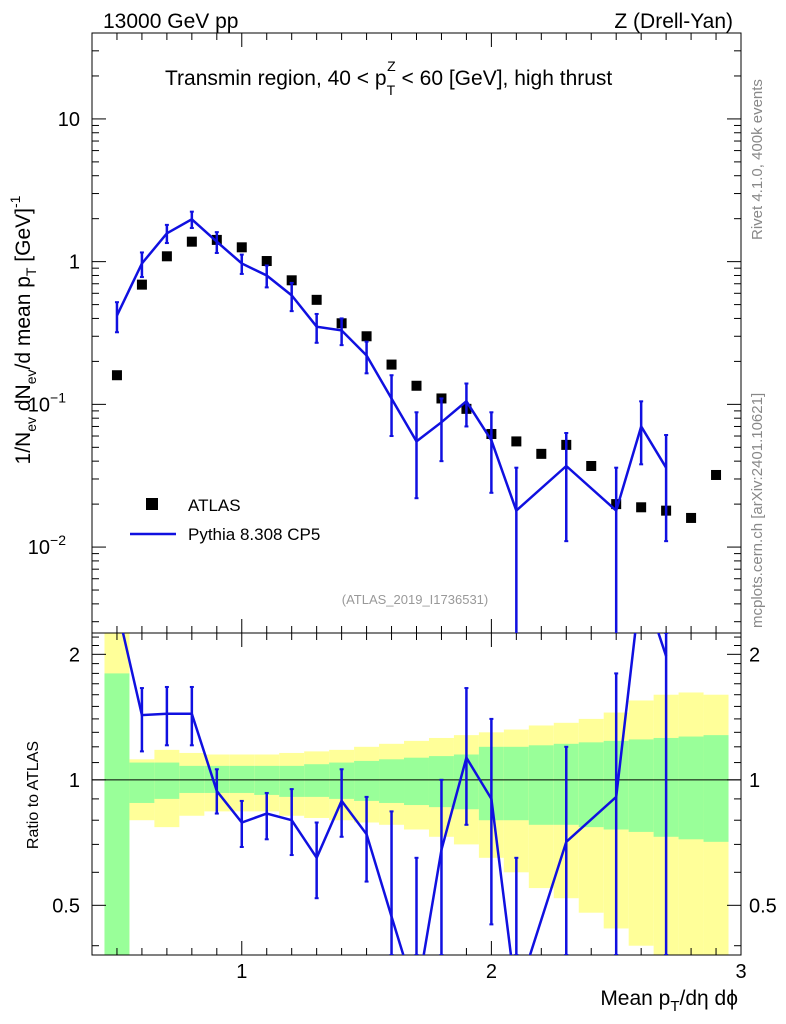 Image resolution: width=786 pixels, height=1024 pixels. Describe the element at coordinates (74, 781) in the screenshot. I see `ratio-y-tick-label: 1` at that location.